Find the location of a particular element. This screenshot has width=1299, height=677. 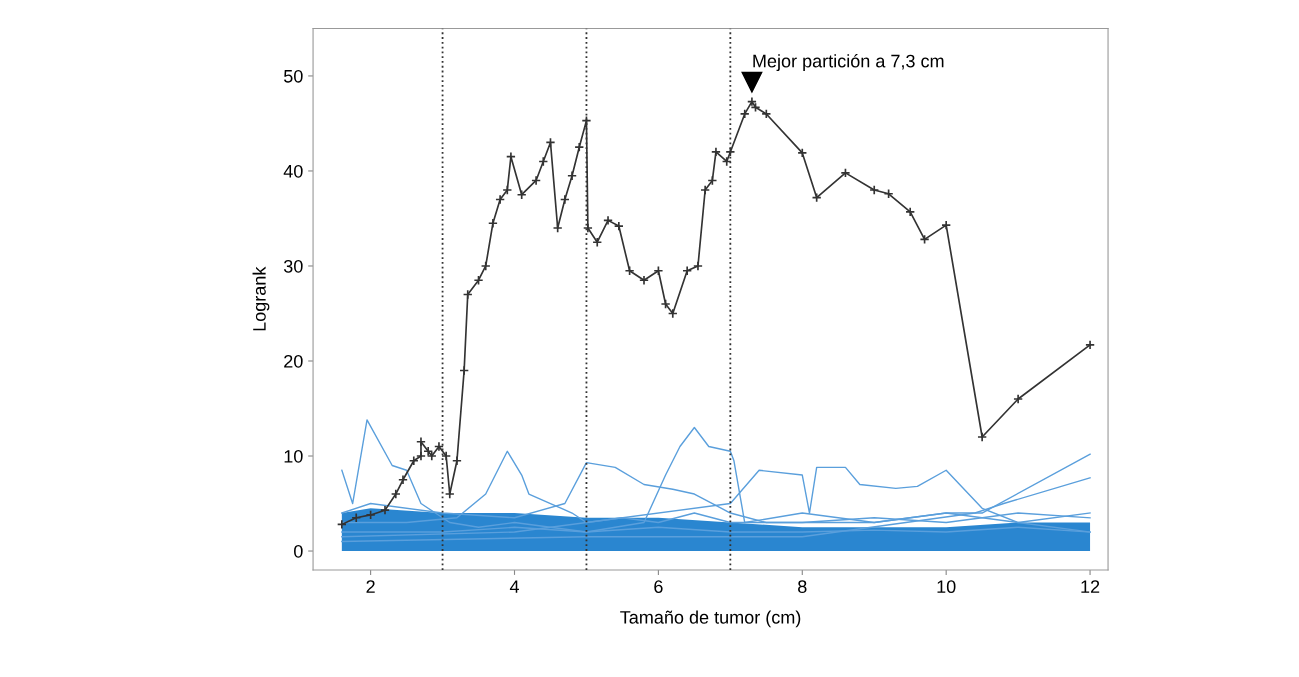

x-tick-label: 6 is located at coordinates (658, 587).